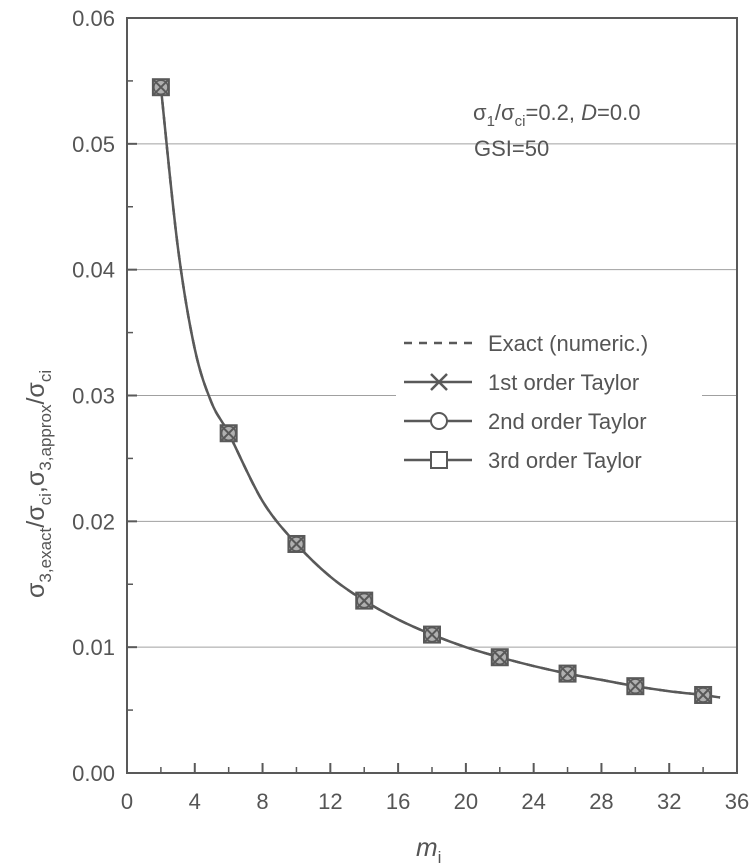 The width and height of the screenshot is (751, 868). Describe the element at coordinates (737, 801) in the screenshot. I see `x-tick-label-9: 36` at that location.